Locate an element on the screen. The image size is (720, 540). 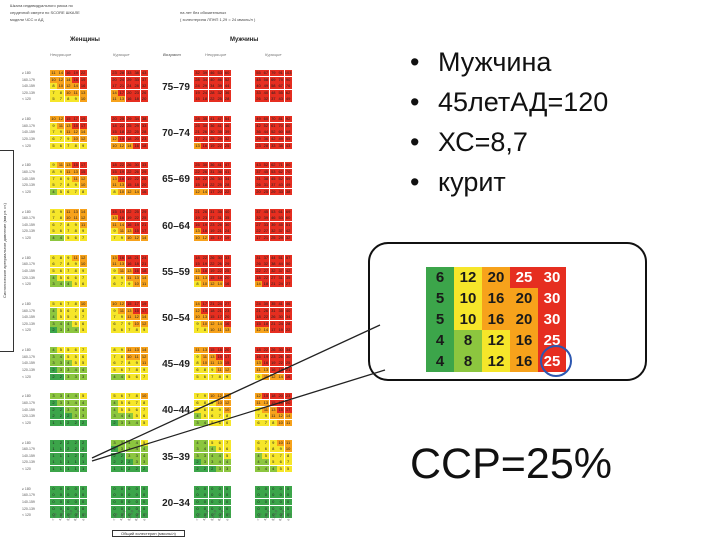
sbp-row-label: 120-139 is located at coordinates (28, 370).